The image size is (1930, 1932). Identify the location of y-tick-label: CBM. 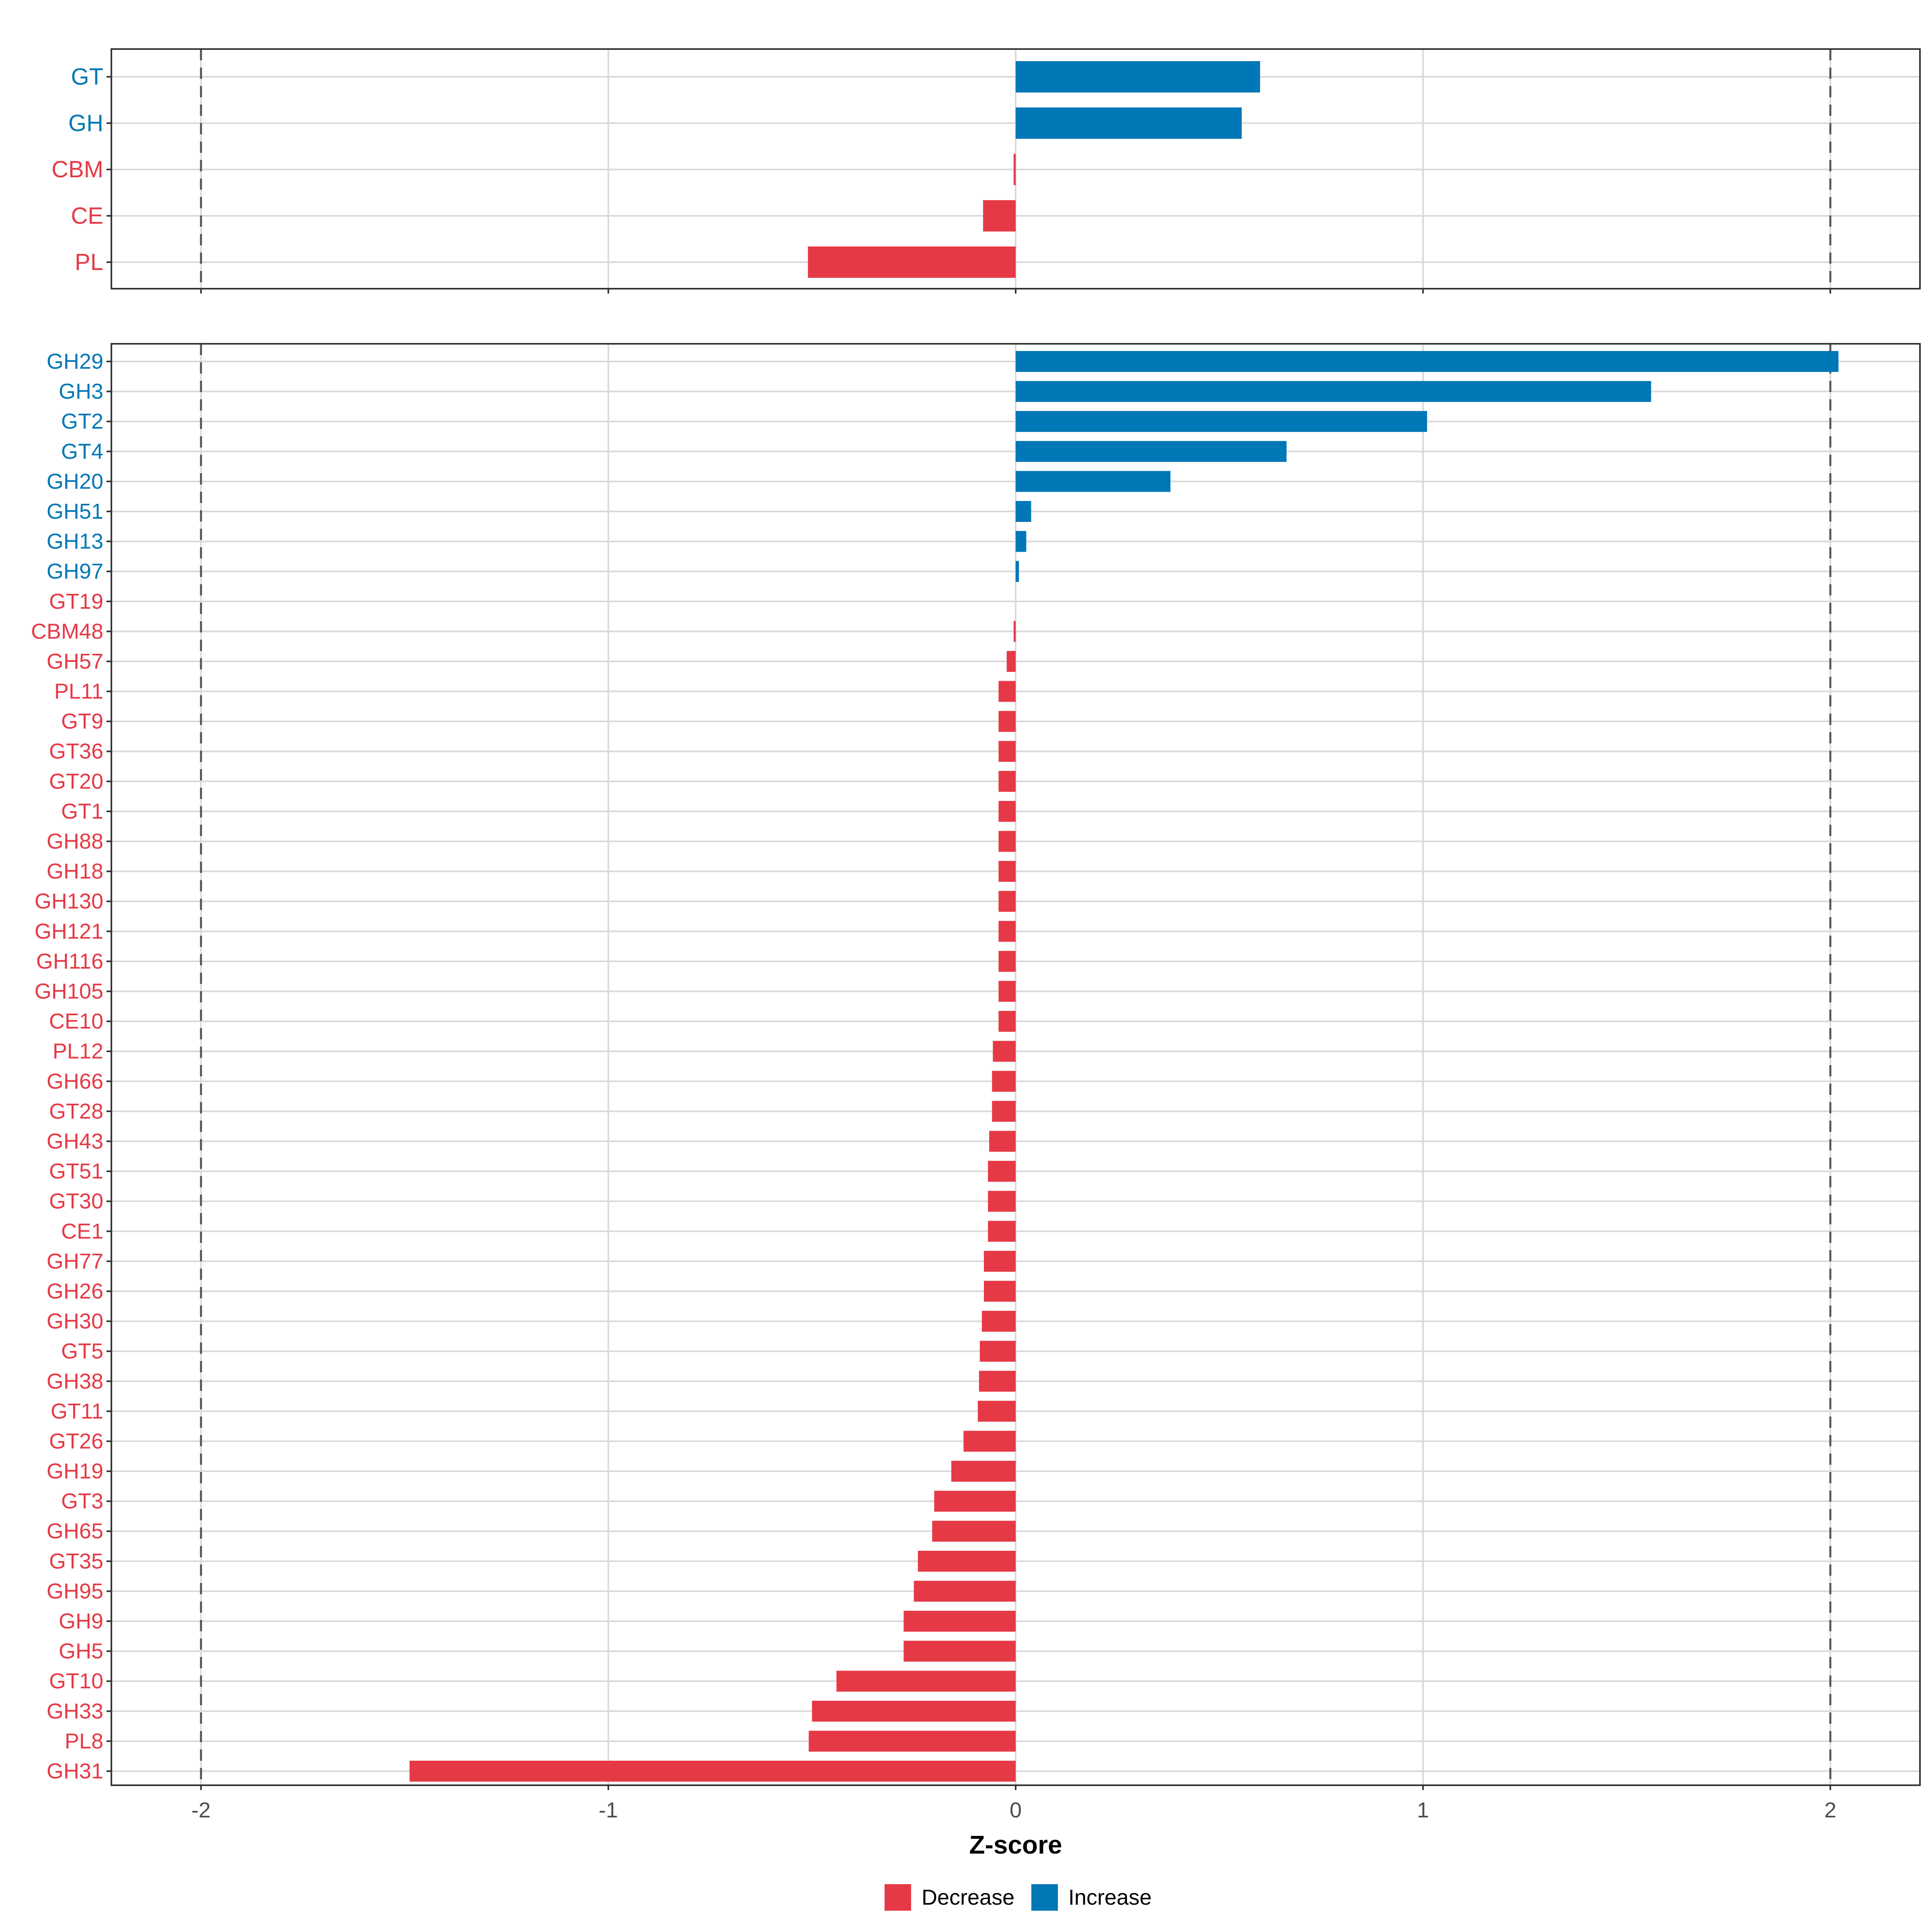
(77, 169).